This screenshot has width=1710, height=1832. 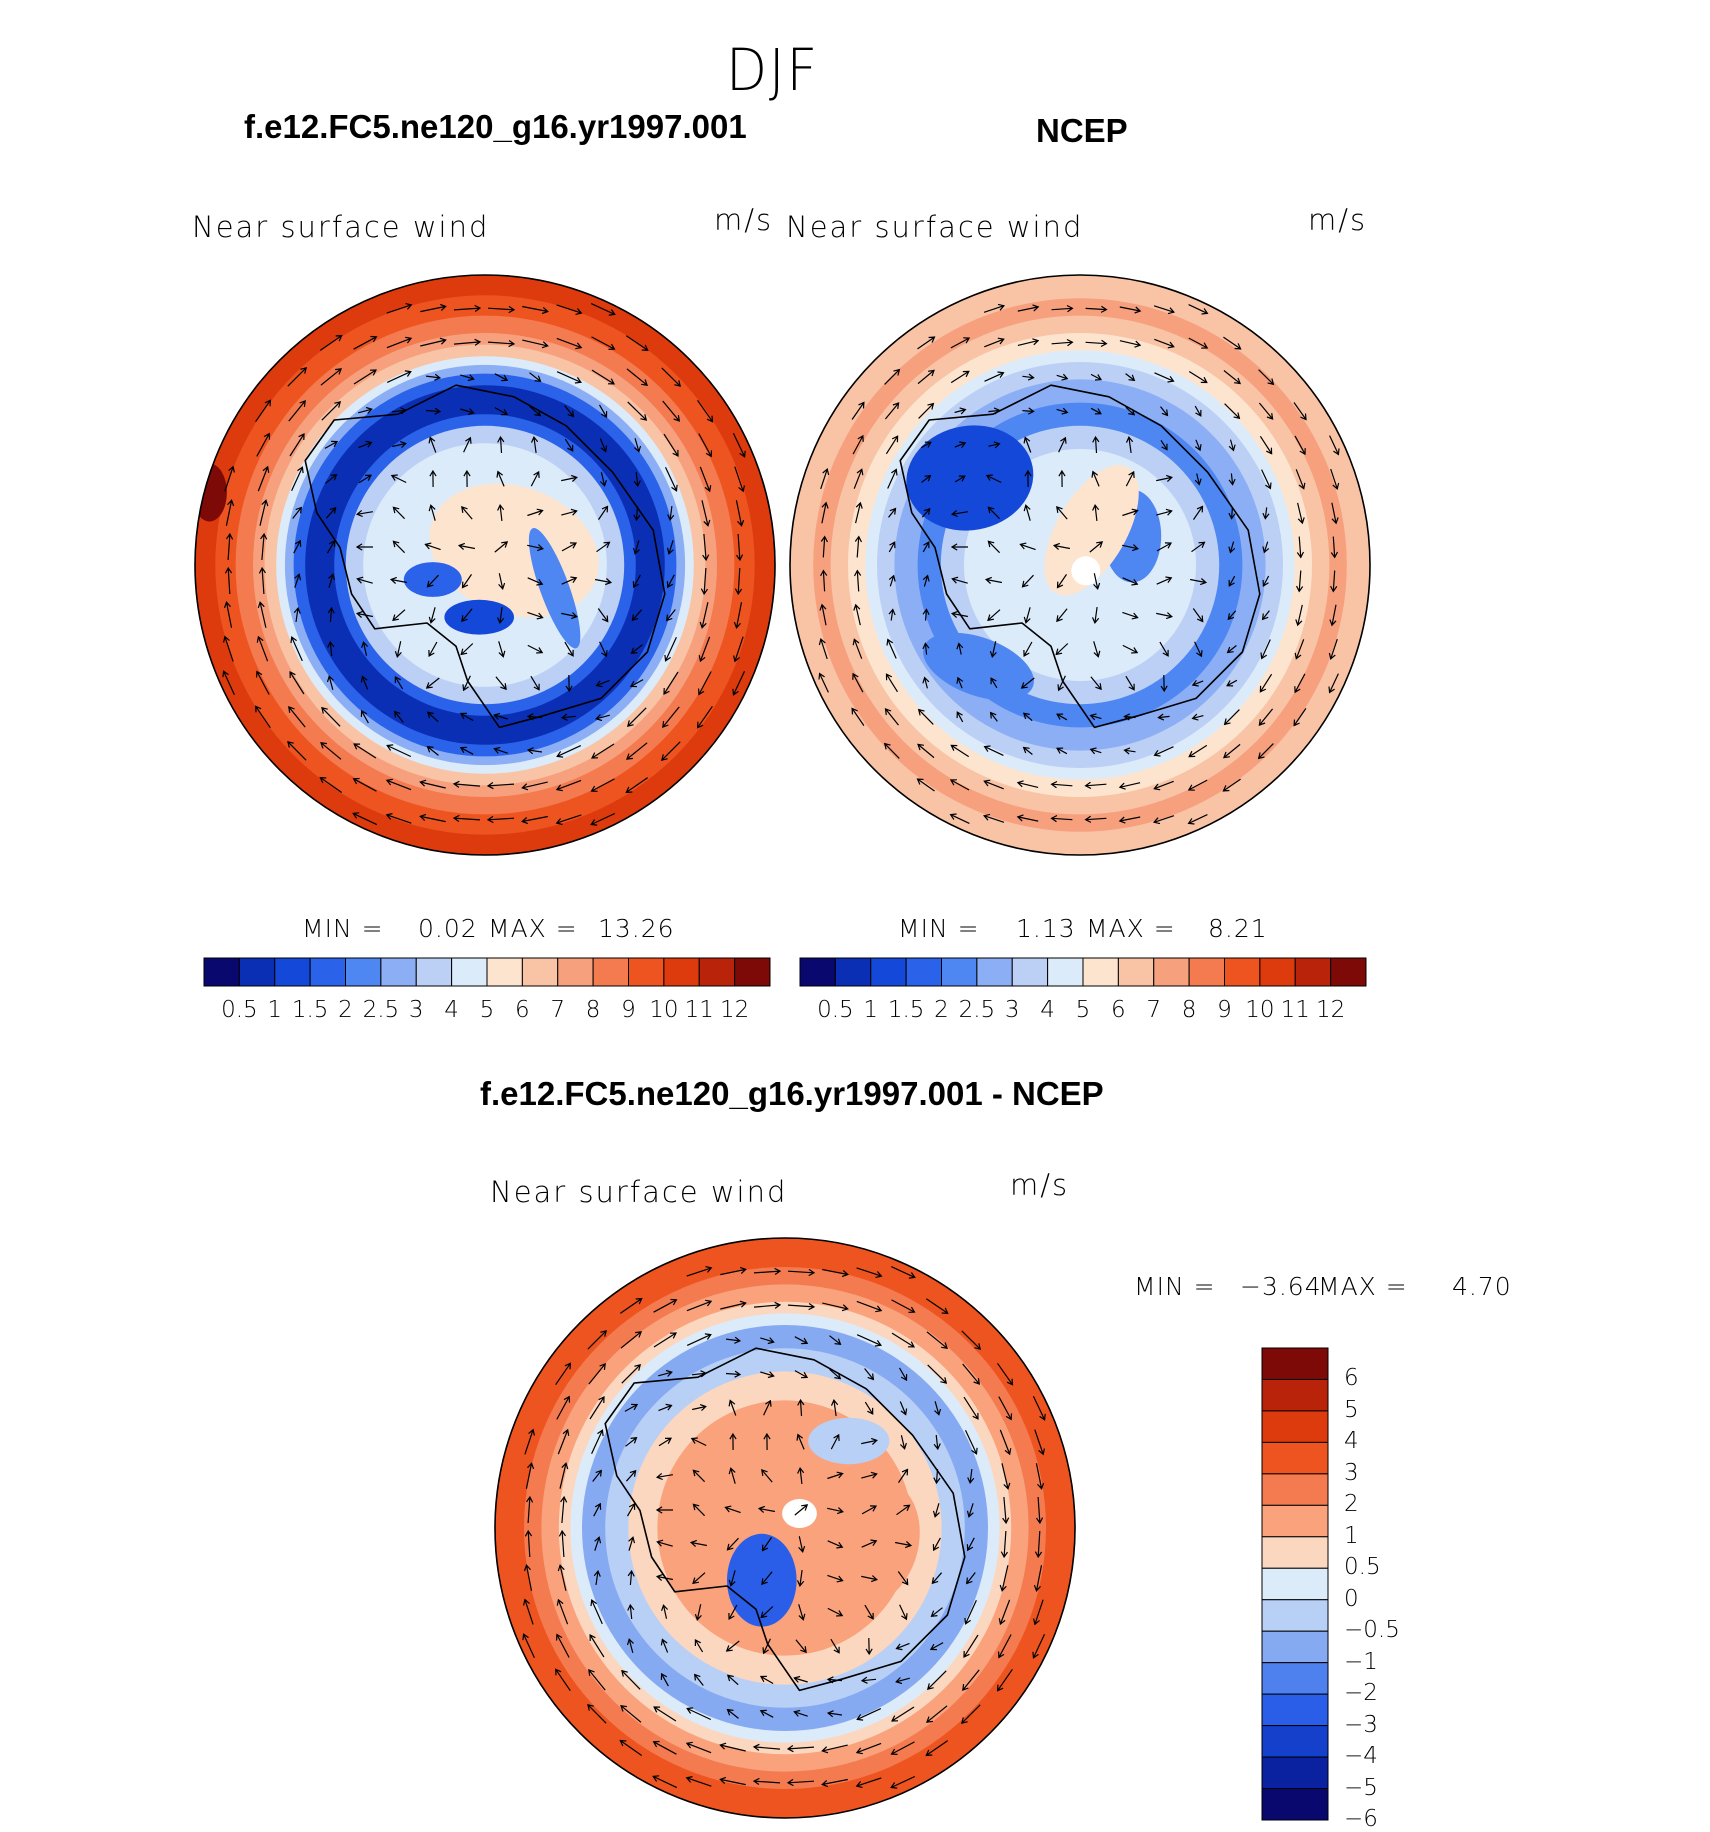 I want to click on panel3-max-label: MAX =, so click(x=1363, y=1286).